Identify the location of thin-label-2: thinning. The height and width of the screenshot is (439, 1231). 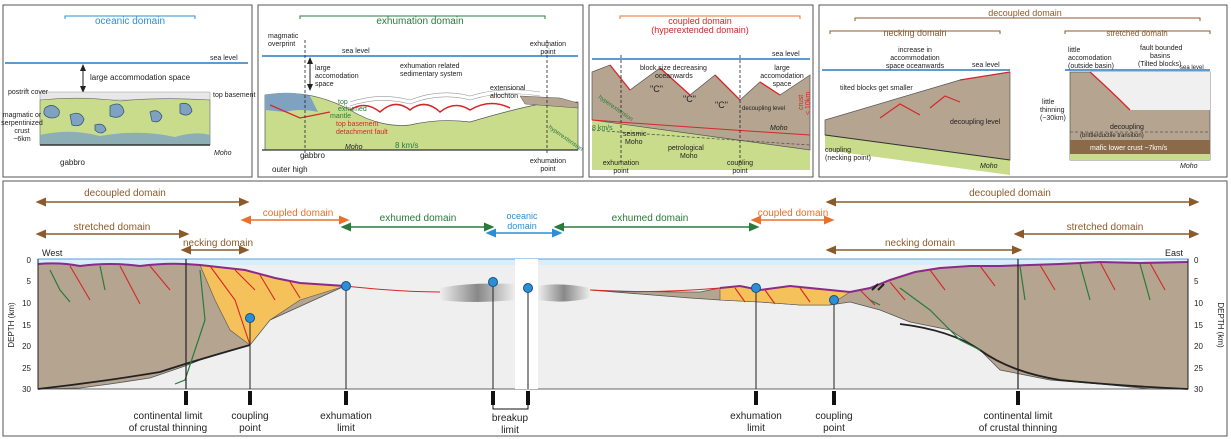
(1052, 110).